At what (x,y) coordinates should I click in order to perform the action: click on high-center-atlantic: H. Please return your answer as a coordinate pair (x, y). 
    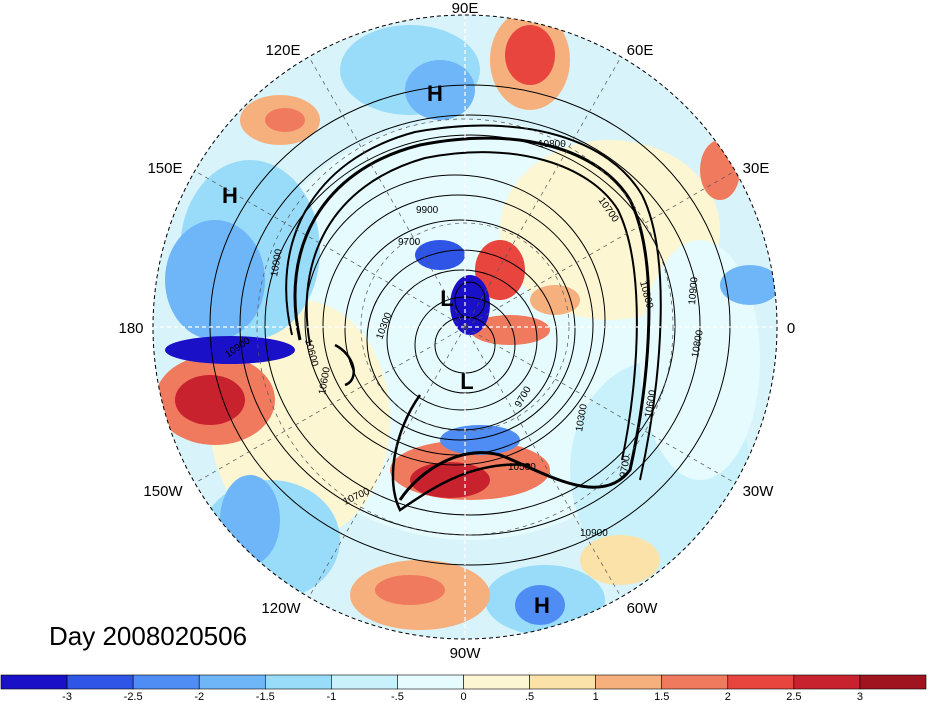
    Looking at the image, I should click on (542, 605).